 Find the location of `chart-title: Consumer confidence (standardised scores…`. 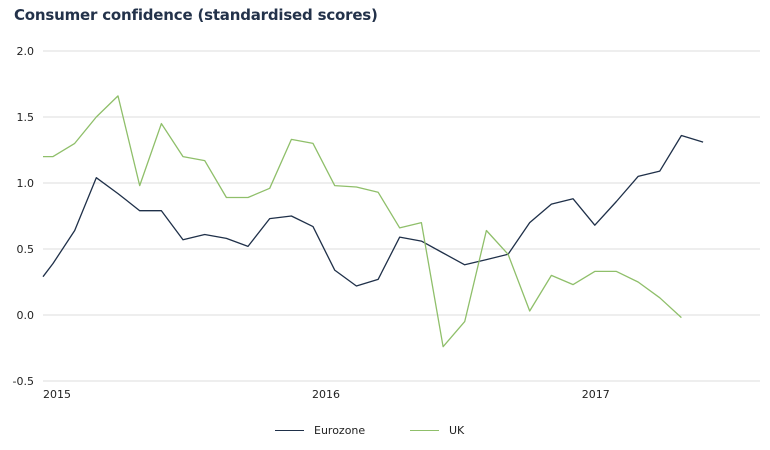

chart-title: Consumer confidence (standardised scores… is located at coordinates (196, 15).